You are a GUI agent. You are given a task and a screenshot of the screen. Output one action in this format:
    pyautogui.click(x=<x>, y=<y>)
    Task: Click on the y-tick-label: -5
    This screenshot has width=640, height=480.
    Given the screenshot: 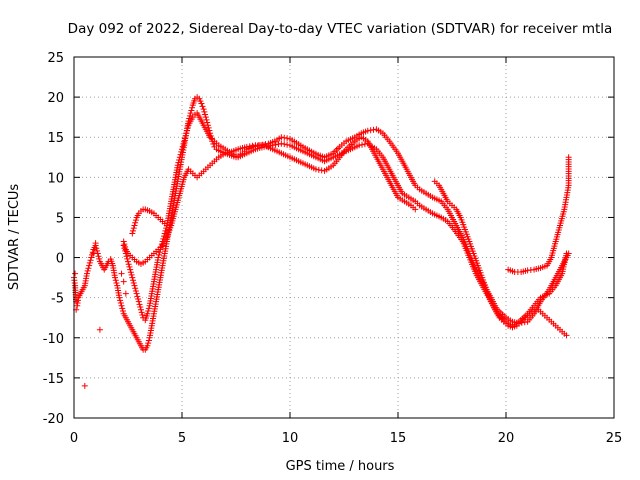 What is the action you would take?
    pyautogui.click(x=57, y=299)
    